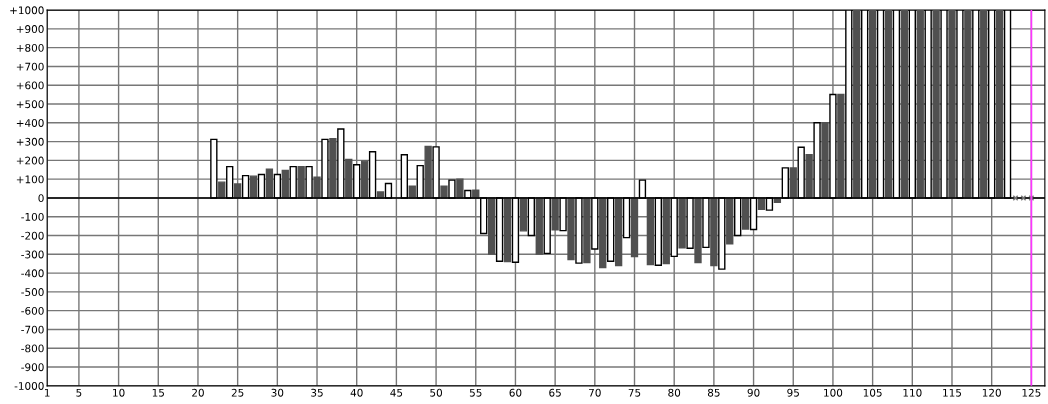  I want to click on x-tick-label: 50, so click(436, 392).